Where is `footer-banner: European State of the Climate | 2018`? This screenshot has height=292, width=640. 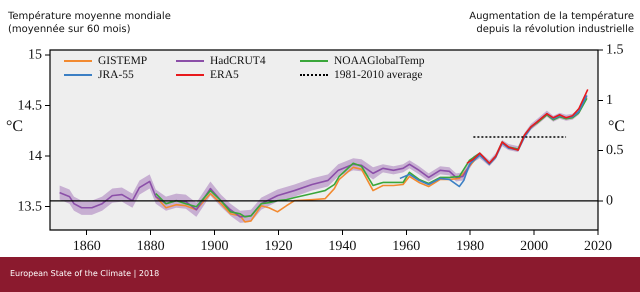 footer-banner: European State of the Climate | 2018 is located at coordinates (320, 274).